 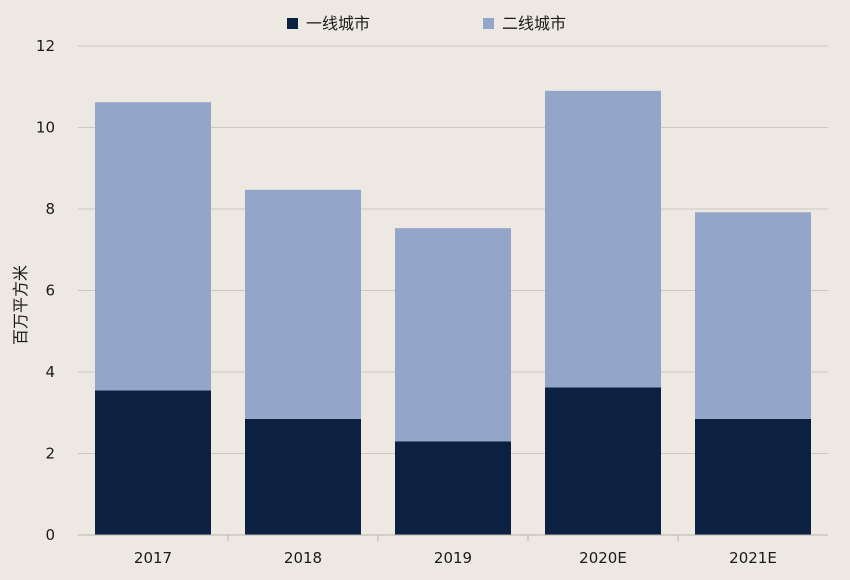 I want to click on y-tick-label: 10, so click(x=45, y=128).